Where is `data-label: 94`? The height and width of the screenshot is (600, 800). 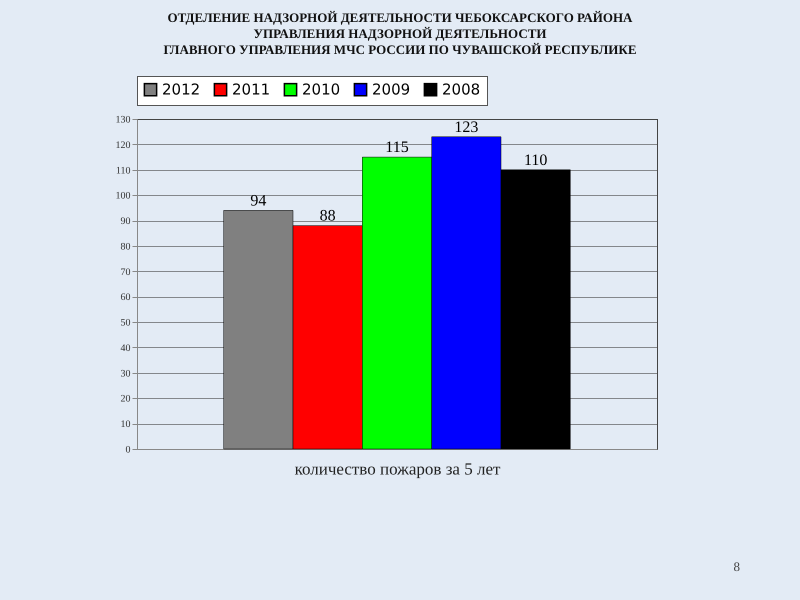
data-label: 94 is located at coordinates (258, 201).